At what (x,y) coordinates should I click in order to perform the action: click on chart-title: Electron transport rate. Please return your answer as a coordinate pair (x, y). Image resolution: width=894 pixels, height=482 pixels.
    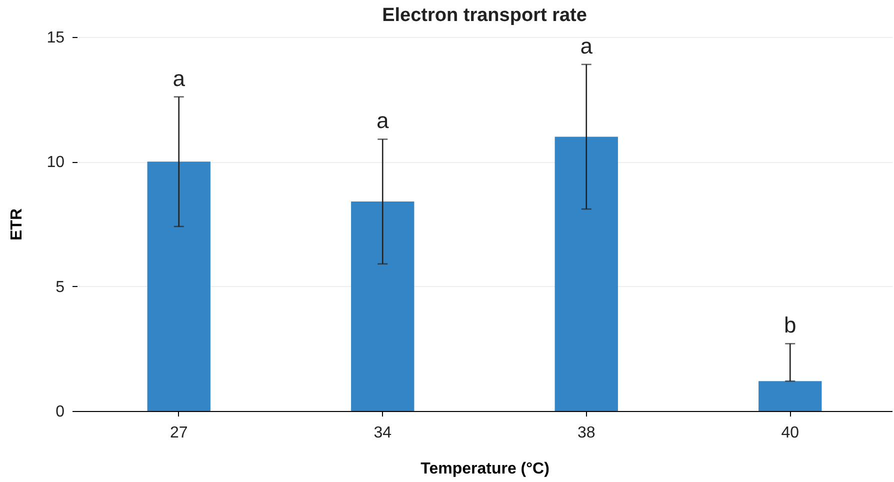
    Looking at the image, I should click on (484, 15).